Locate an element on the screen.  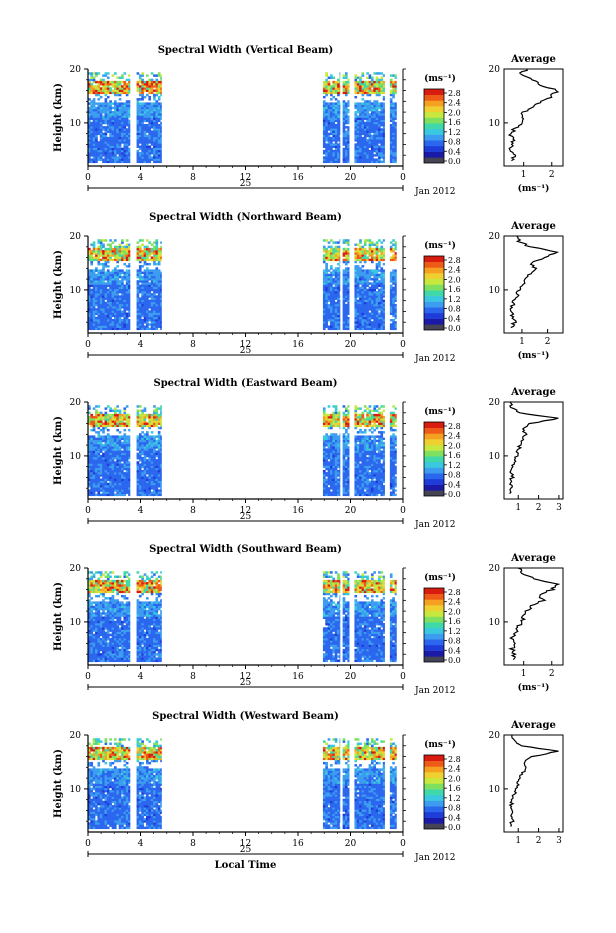
month-label: Jan 2012 is located at coordinates (435, 192).